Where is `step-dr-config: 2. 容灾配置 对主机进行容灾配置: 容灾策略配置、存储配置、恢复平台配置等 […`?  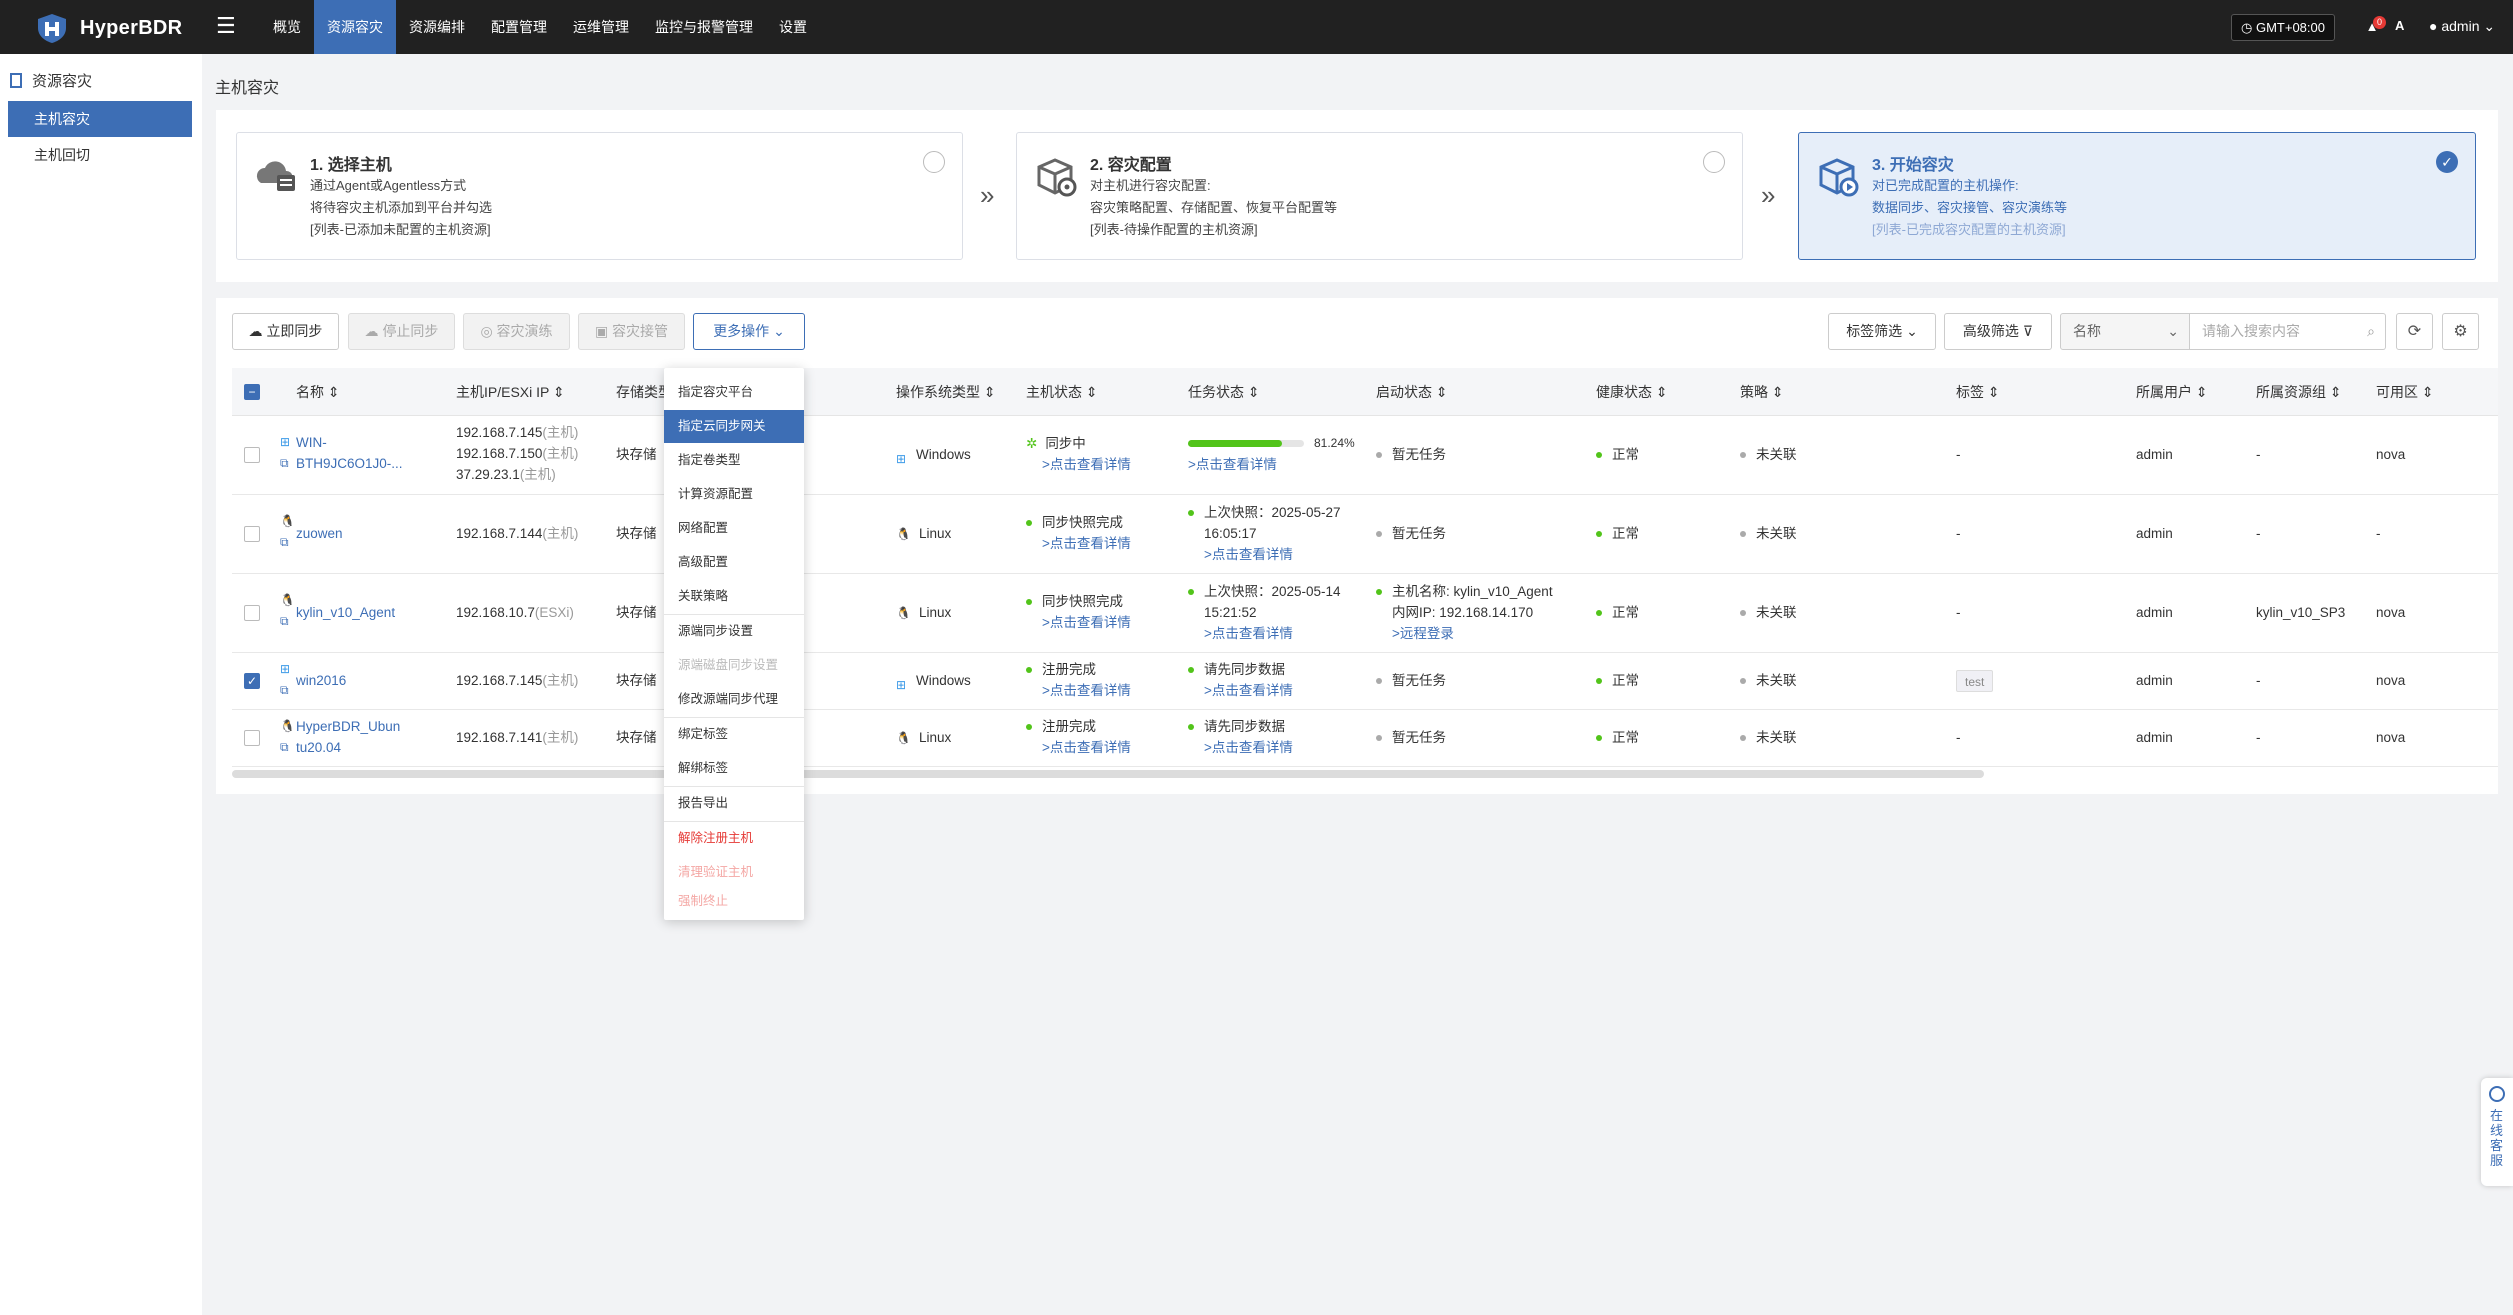 step-dr-config: 2. 容灾配置 对主机进行容灾配置: 容灾策略配置、存储配置、恢复平台配置等 [… is located at coordinates (1379, 196).